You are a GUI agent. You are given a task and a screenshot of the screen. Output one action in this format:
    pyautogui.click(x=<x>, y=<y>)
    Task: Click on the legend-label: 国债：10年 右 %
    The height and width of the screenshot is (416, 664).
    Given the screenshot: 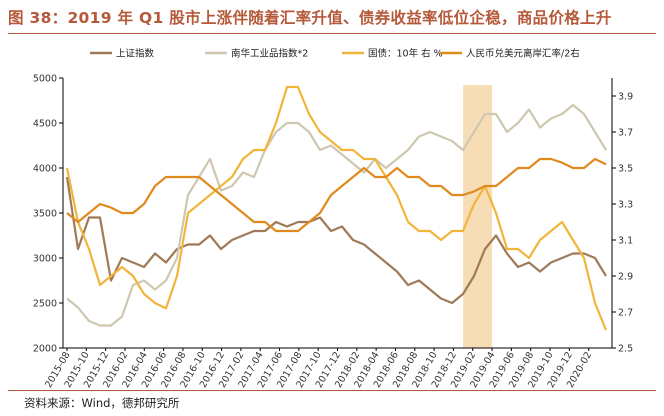 What is the action you would take?
    pyautogui.click(x=405, y=54)
    